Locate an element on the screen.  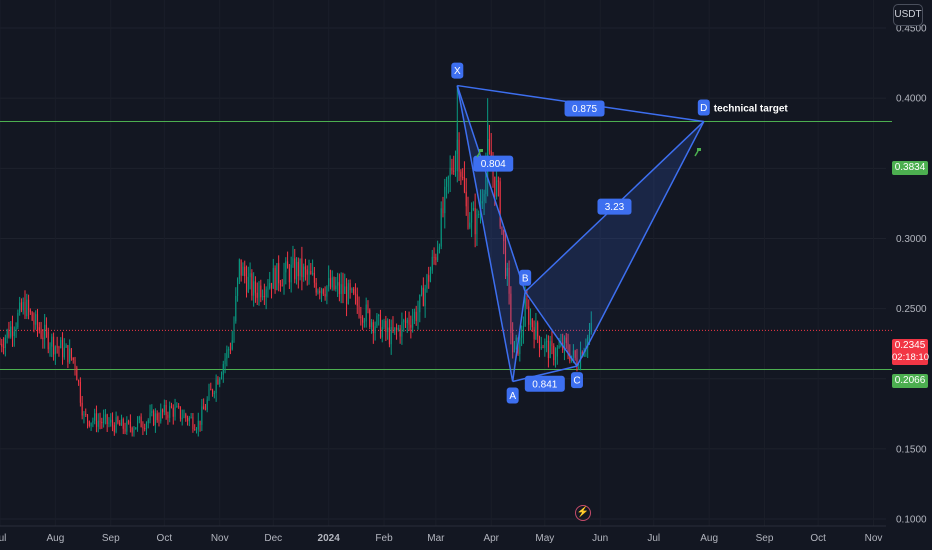
svg-text: C is located at coordinates (576, 381).